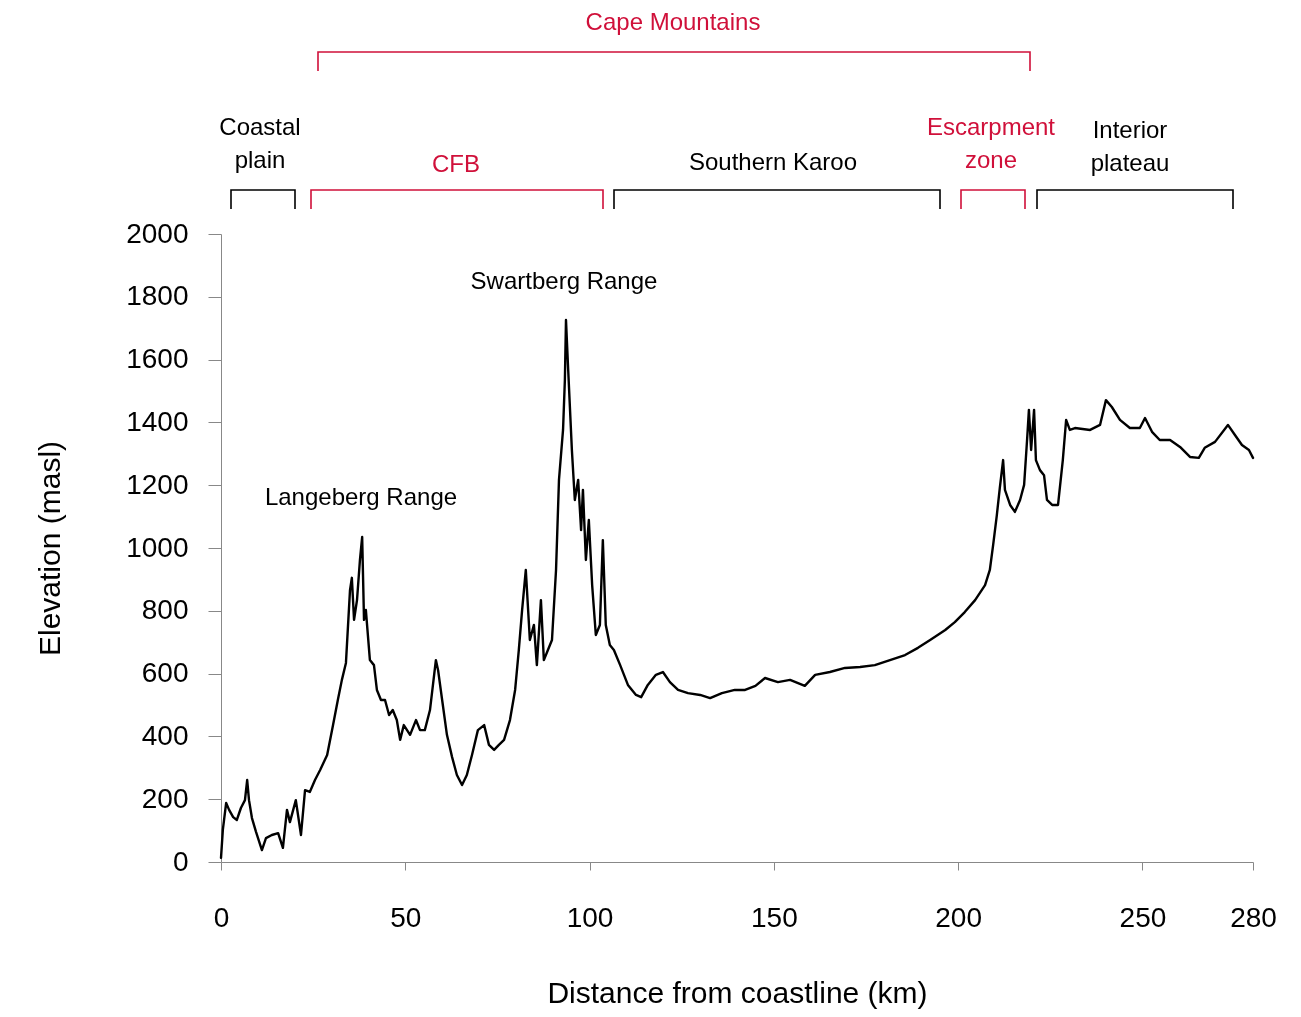 Image resolution: width=1301 pixels, height=1017 pixels. What do you see at coordinates (1143, 917) in the screenshot?
I see `x-tick-label: 250` at bounding box center [1143, 917].